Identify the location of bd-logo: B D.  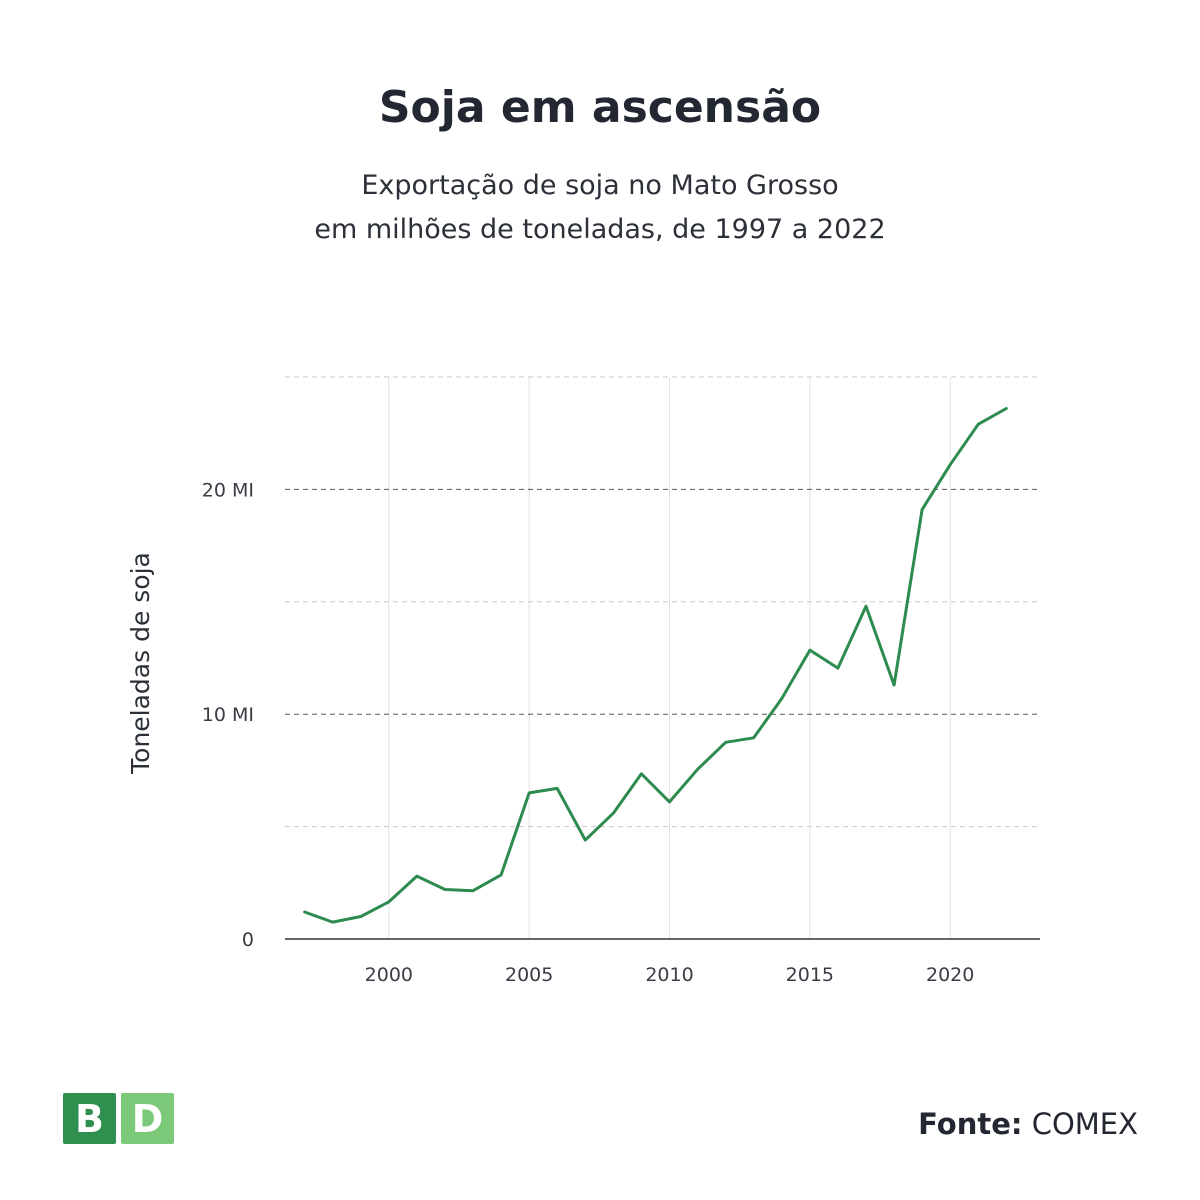
(118, 1118).